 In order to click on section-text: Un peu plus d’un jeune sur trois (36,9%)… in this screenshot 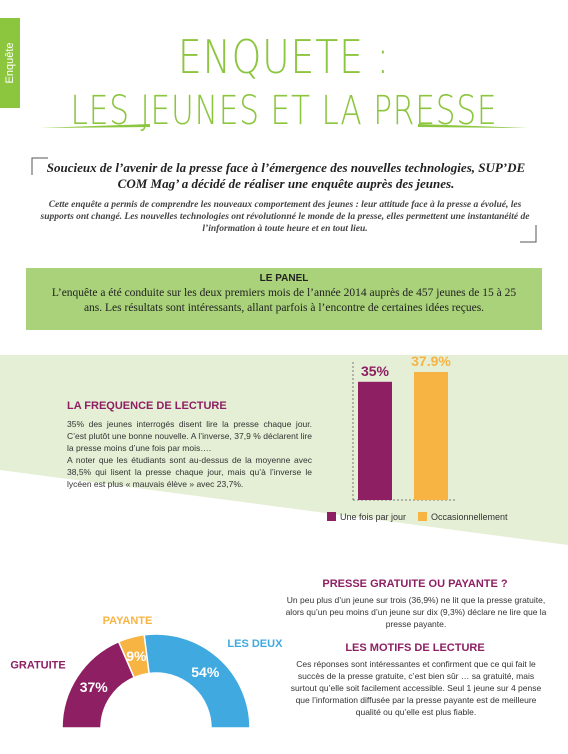, I will do `click(416, 612)`.